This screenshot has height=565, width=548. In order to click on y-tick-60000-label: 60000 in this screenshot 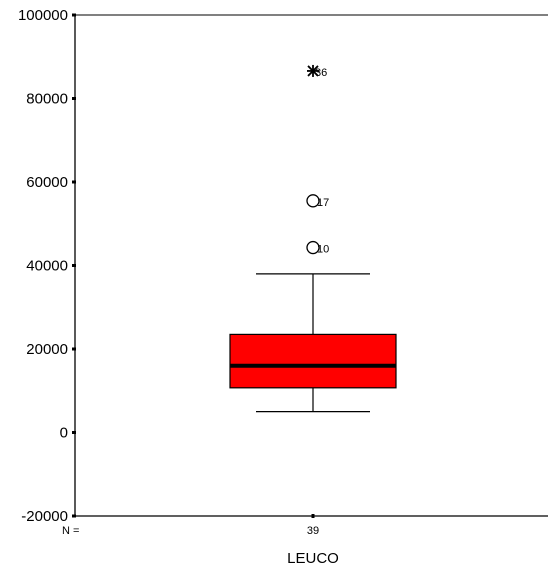, I will do `click(47, 182)`.